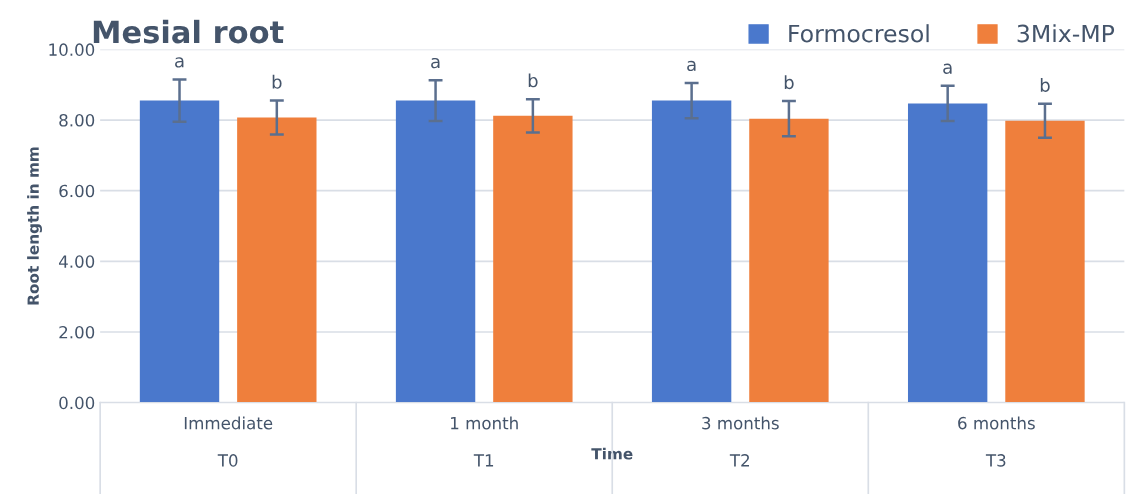 The image size is (1138, 494). I want to click on legend-label: 3Mix-MP, so click(1066, 33).